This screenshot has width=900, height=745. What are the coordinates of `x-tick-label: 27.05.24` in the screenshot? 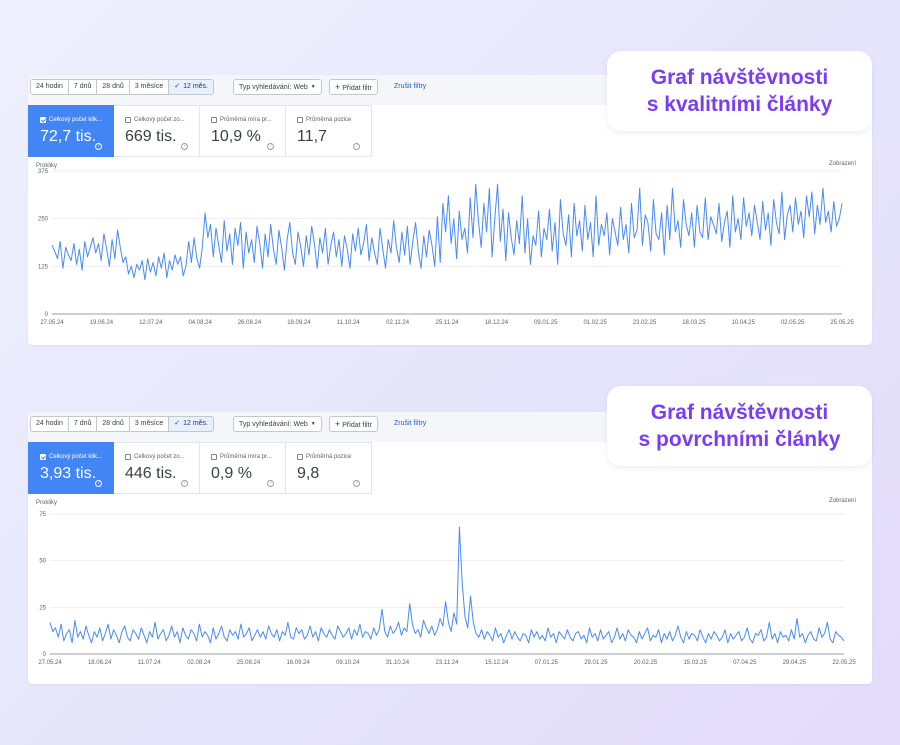 It's located at (50, 663).